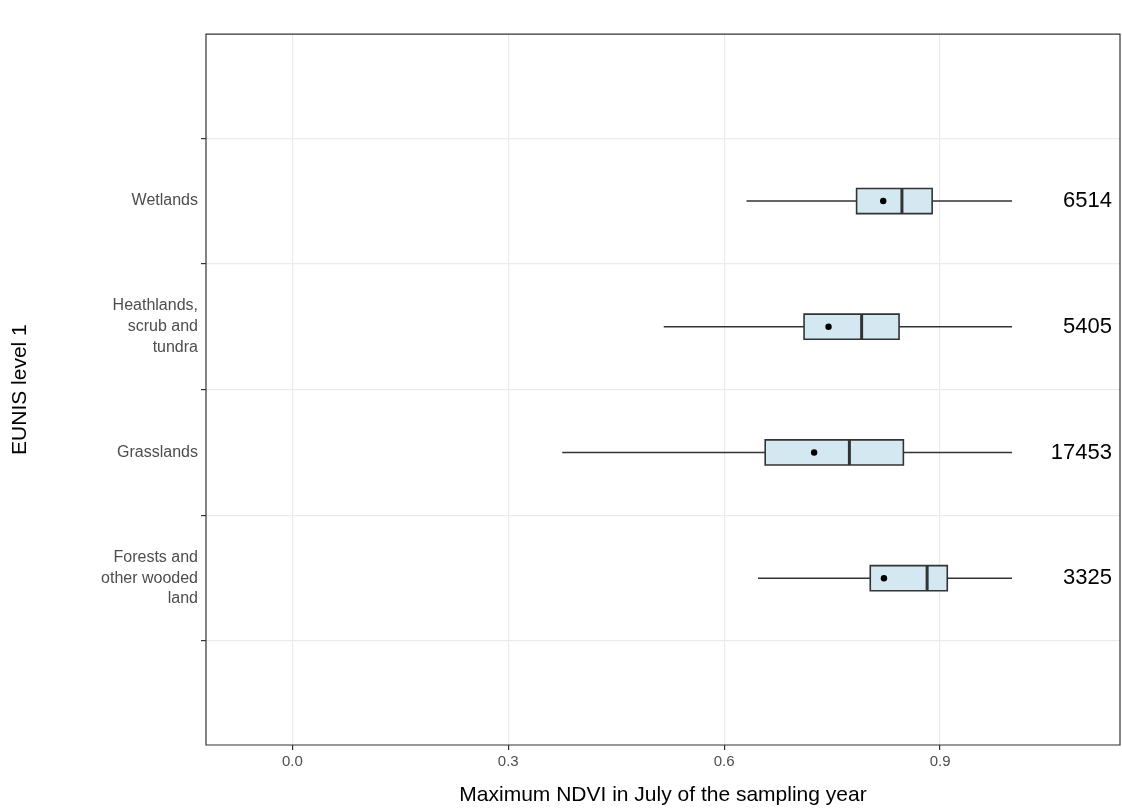  I want to click on x-tick-label: 0.0, so click(292, 761).